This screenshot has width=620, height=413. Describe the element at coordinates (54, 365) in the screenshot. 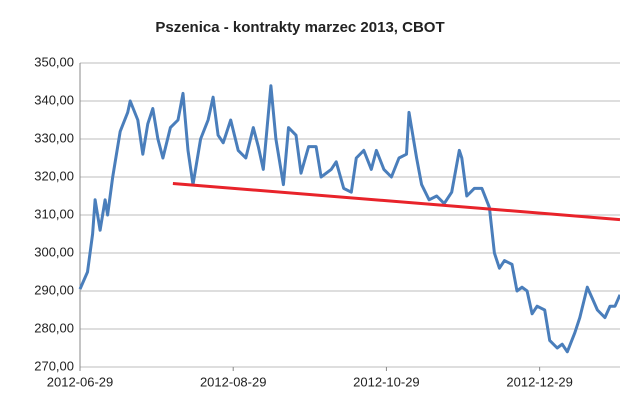

I see `y-tick-label: 270,00` at that location.